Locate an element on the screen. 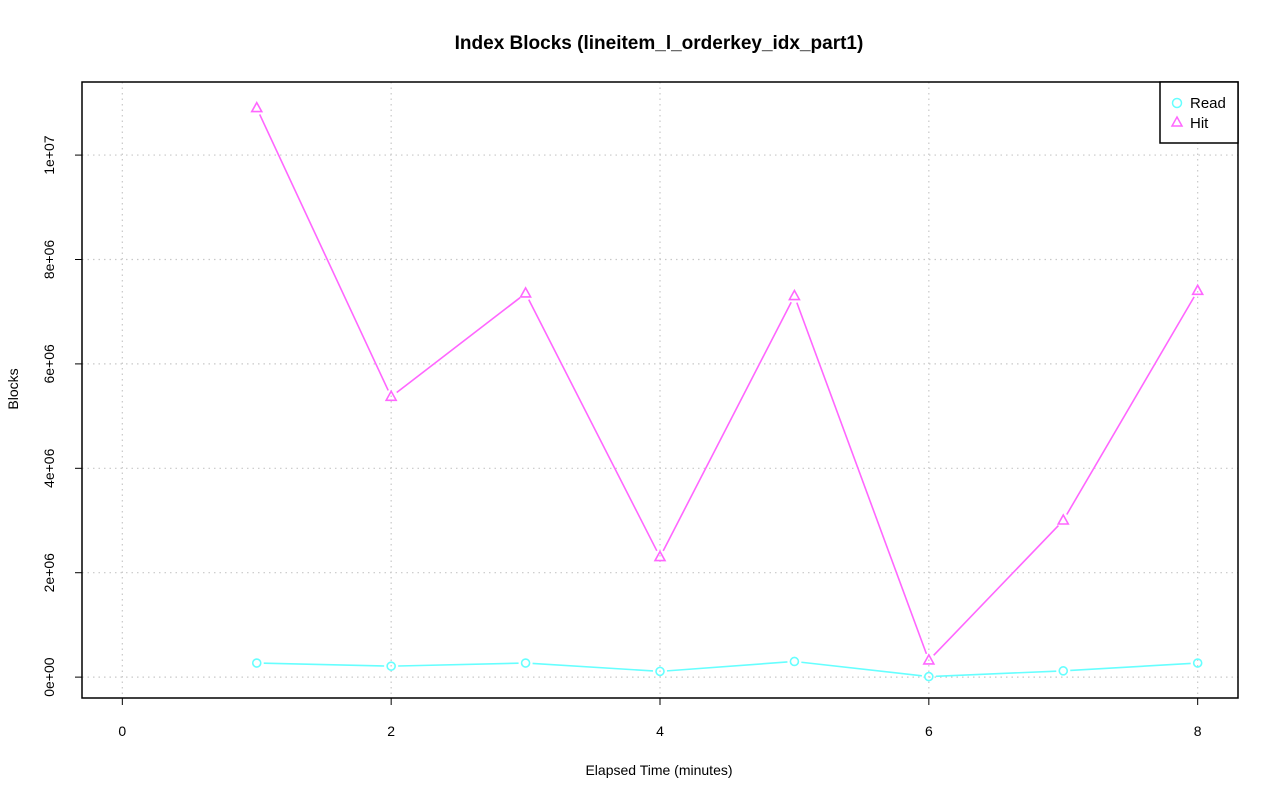 This screenshot has width=1280, height=801. legend-hit-marker is located at coordinates (1177, 121).